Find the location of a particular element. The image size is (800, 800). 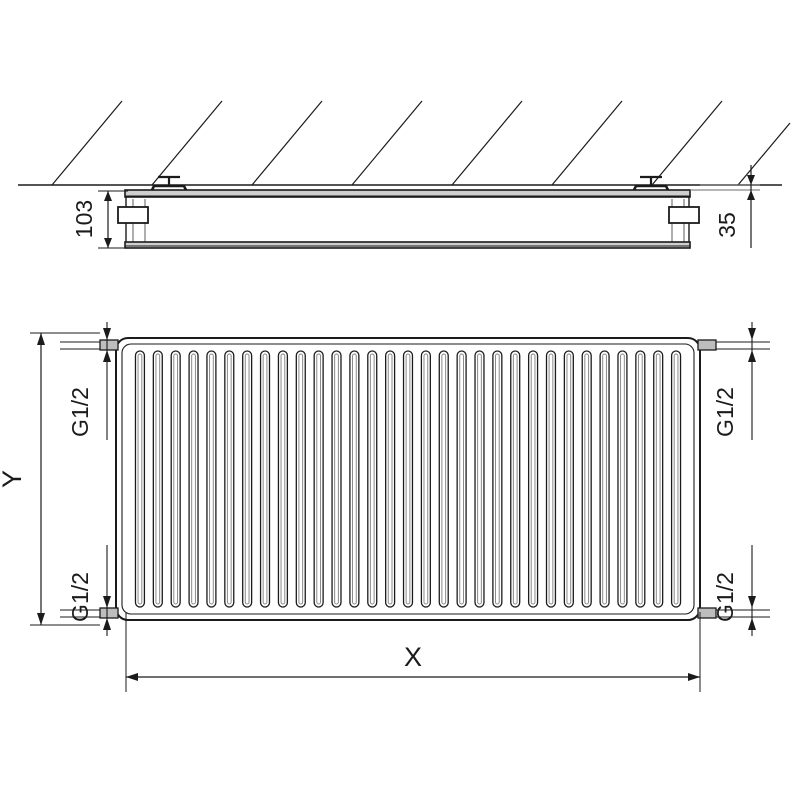

connection-stub-bottom-left is located at coordinates (89, 613).